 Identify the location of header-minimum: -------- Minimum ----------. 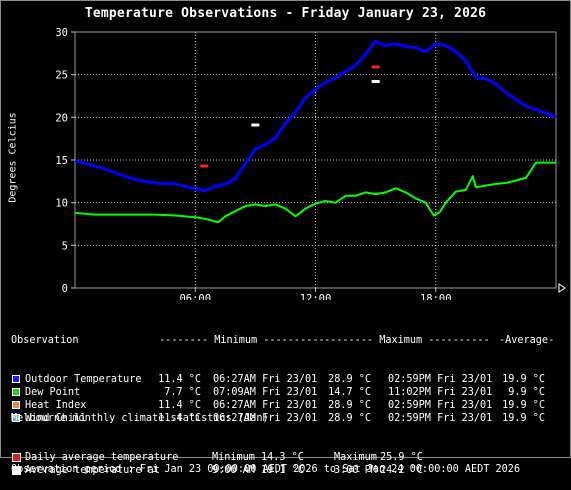
(242, 340).